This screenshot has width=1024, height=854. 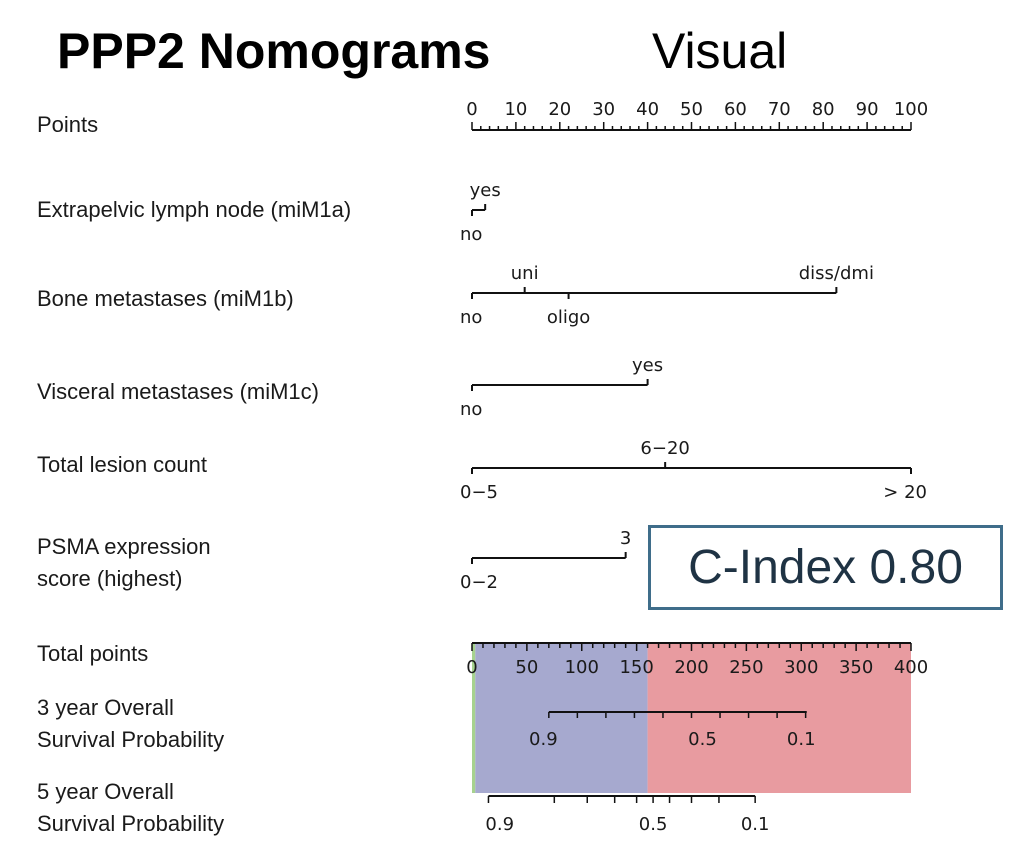 What do you see at coordinates (568, 317) in the screenshot?
I see `predictor-level-label: oligo` at bounding box center [568, 317].